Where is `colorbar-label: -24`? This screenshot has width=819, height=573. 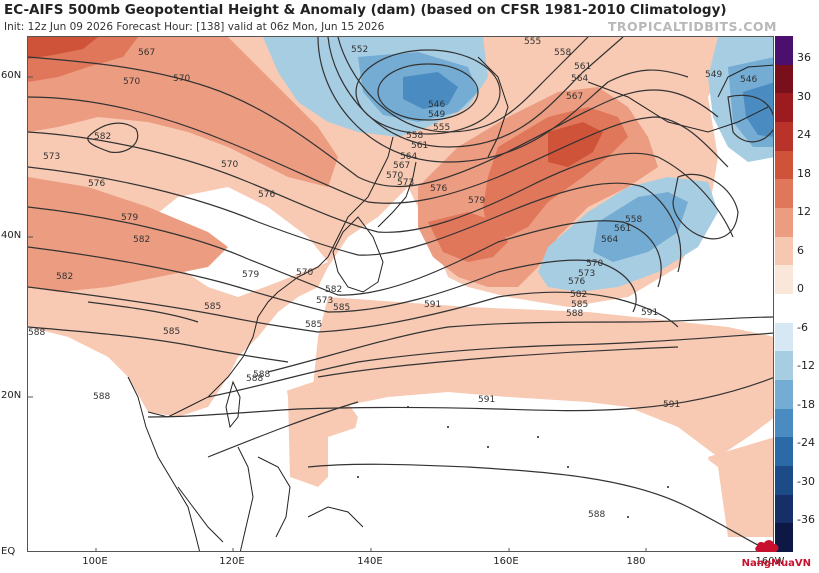
colorbar-label: -24 is located at coordinates (806, 443).